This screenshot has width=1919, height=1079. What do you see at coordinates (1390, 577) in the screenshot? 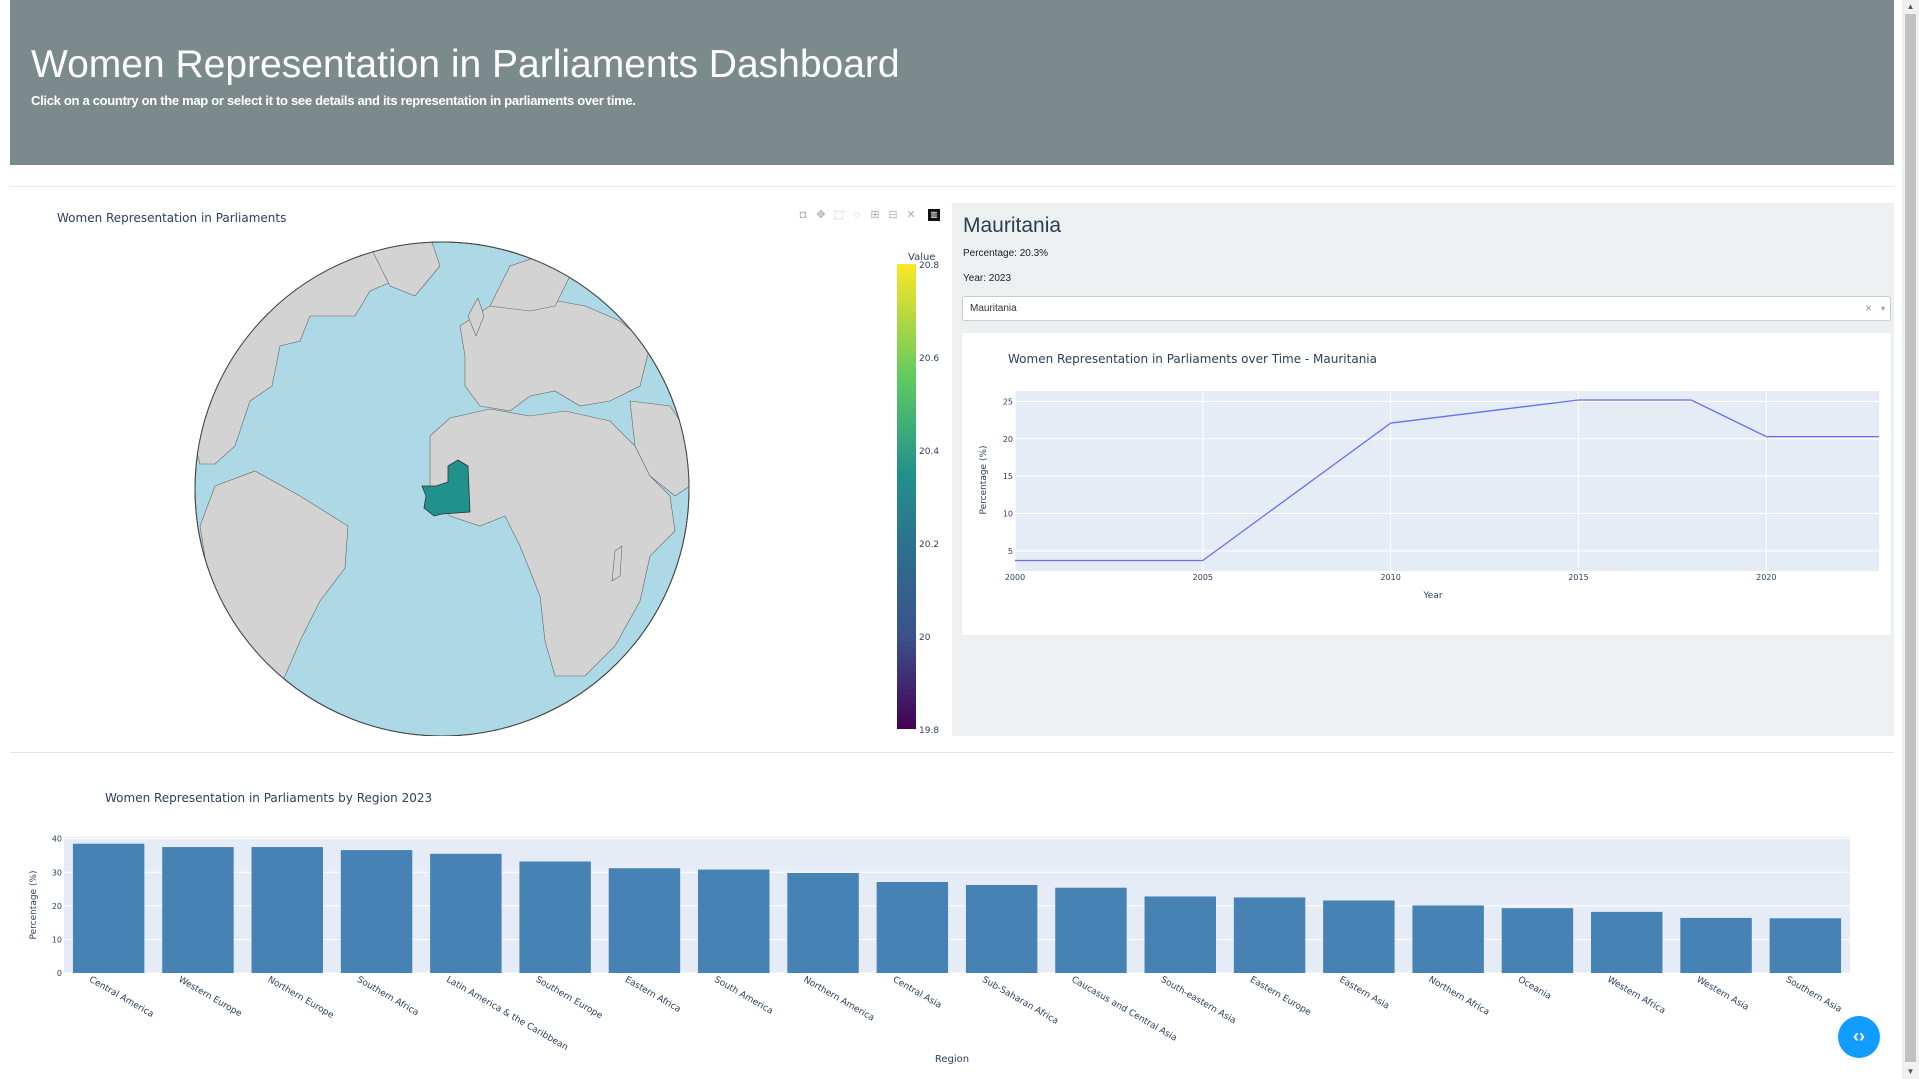
I see `line-x-tick: 2010` at bounding box center [1390, 577].